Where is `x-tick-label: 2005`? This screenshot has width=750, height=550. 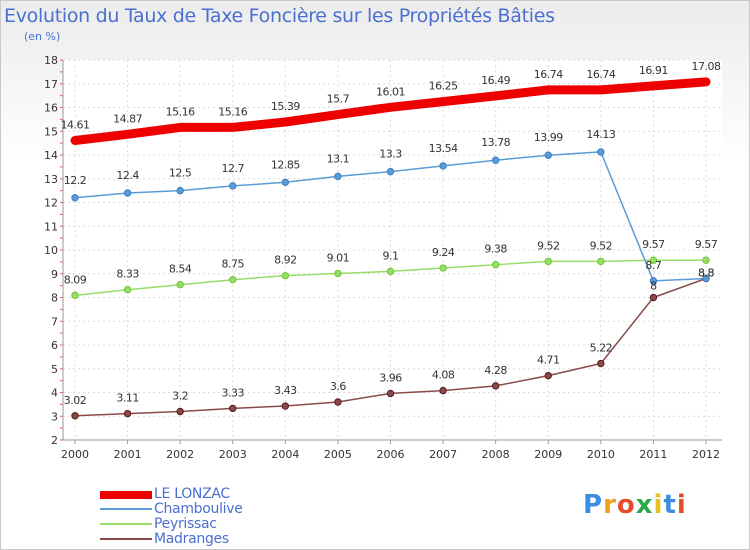 x-tick-label: 2005 is located at coordinates (338, 454).